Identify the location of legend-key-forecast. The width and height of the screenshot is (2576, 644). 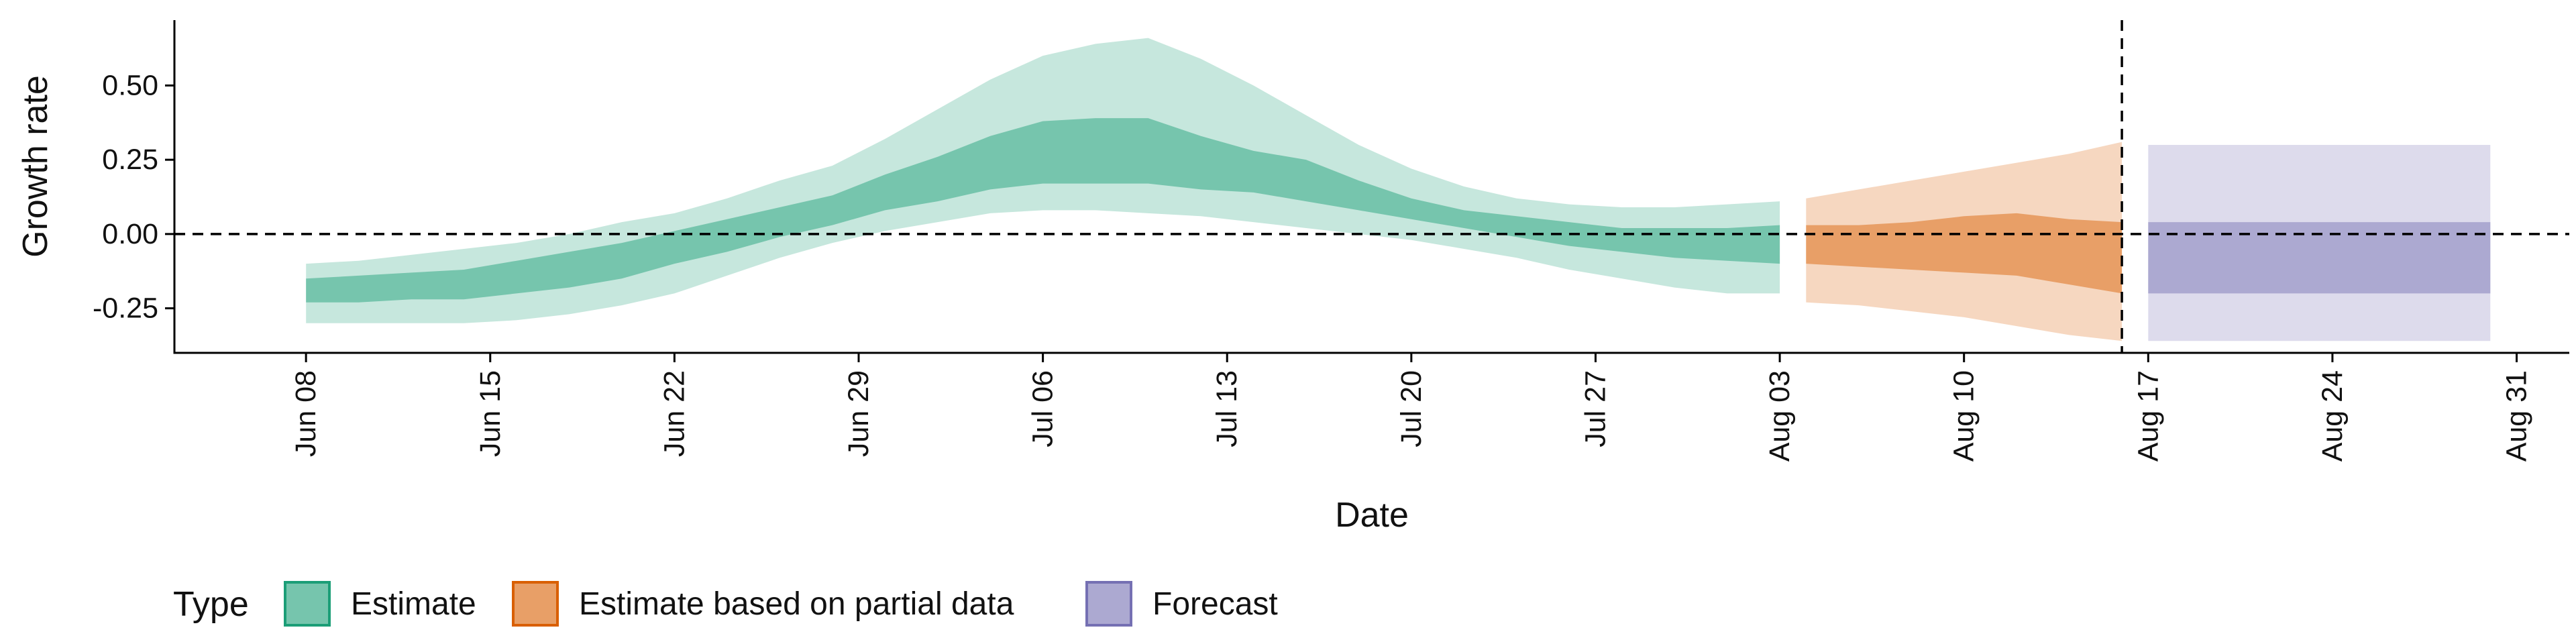
(1108, 604).